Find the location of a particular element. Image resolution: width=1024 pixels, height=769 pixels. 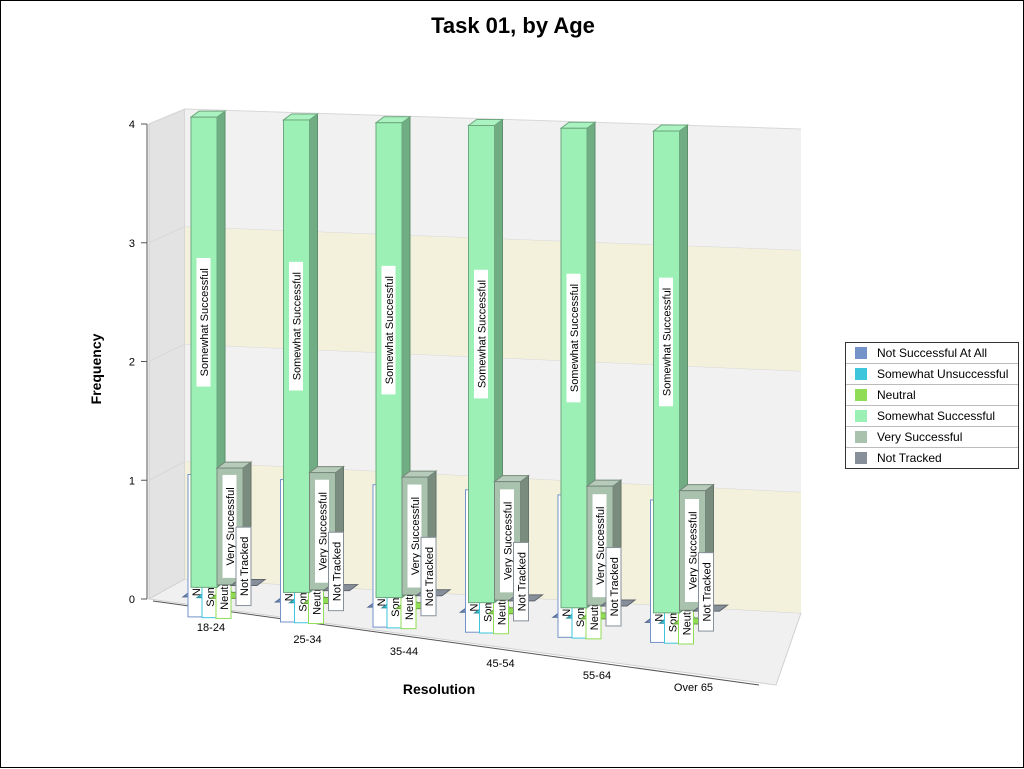

legend-label: Not Tracked is located at coordinates (909, 458).